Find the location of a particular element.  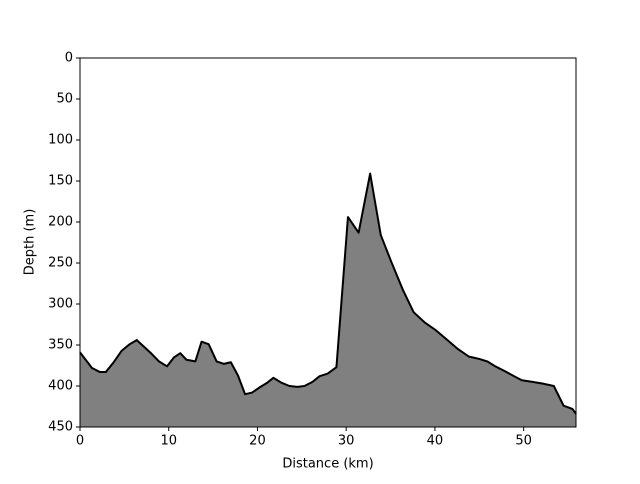

x-tick-label: 10 is located at coordinates (168, 441).